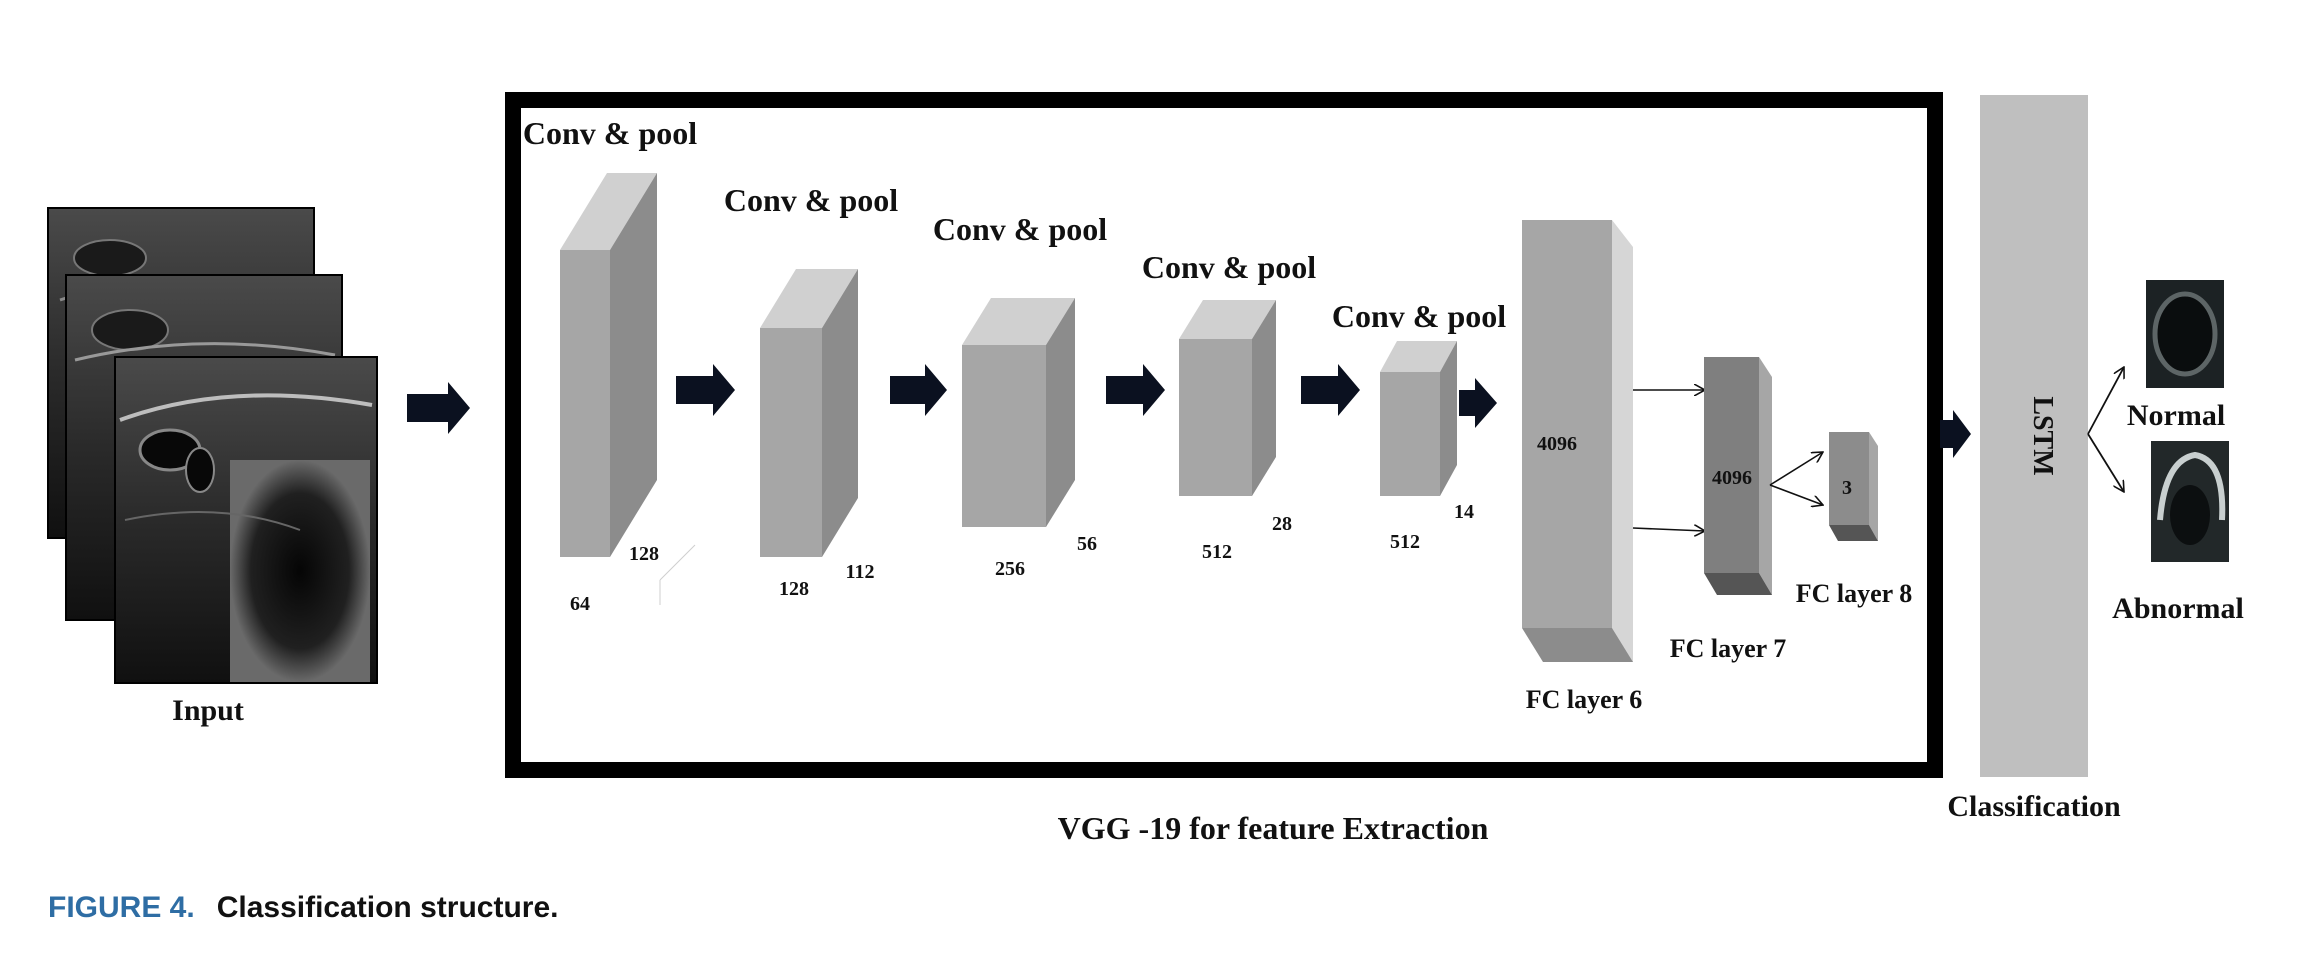 This screenshot has height=961, width=2303. I want to click on normal-label: Normal, so click(2176, 415).